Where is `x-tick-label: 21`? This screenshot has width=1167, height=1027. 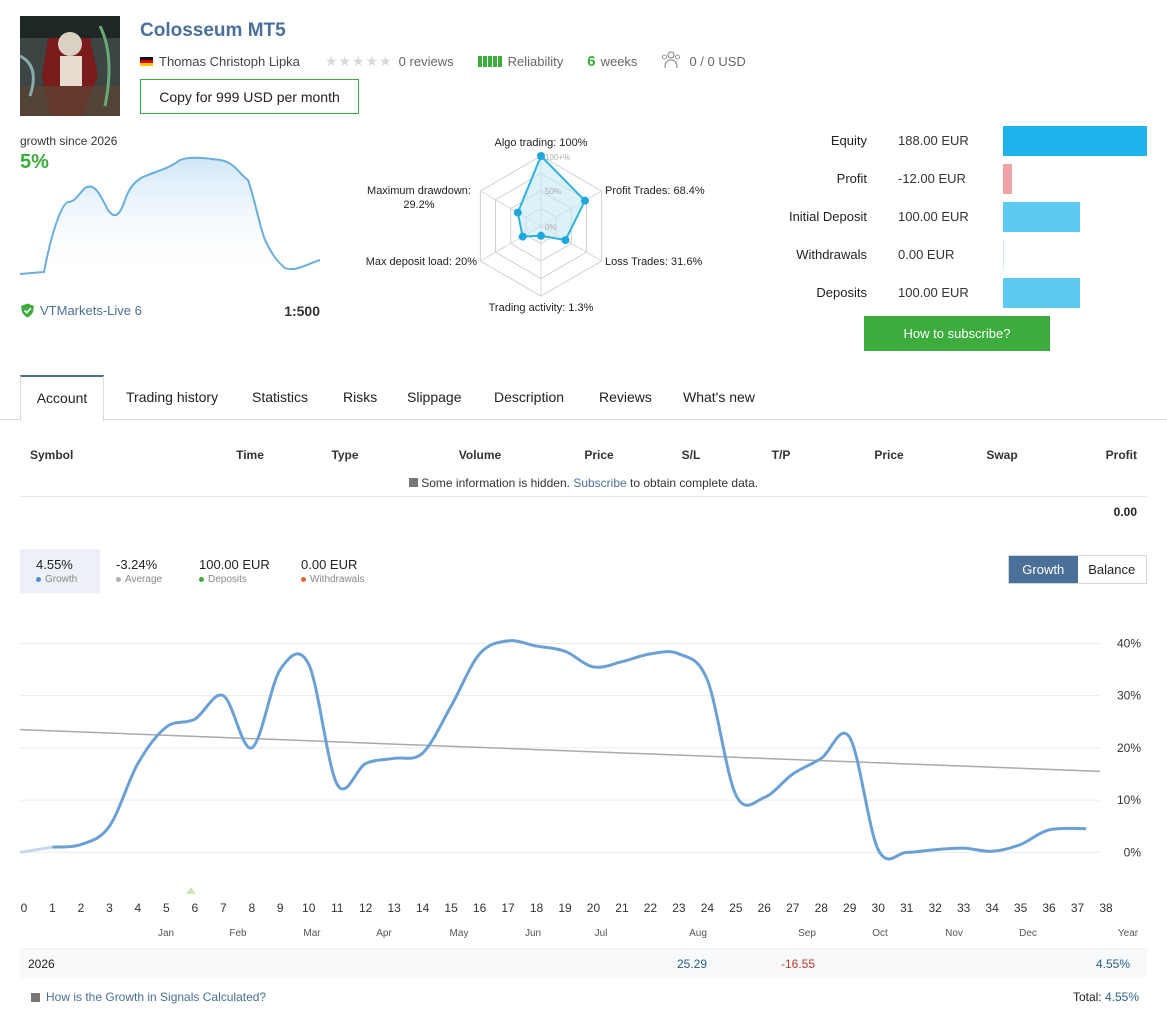 x-tick-label: 21 is located at coordinates (622, 908).